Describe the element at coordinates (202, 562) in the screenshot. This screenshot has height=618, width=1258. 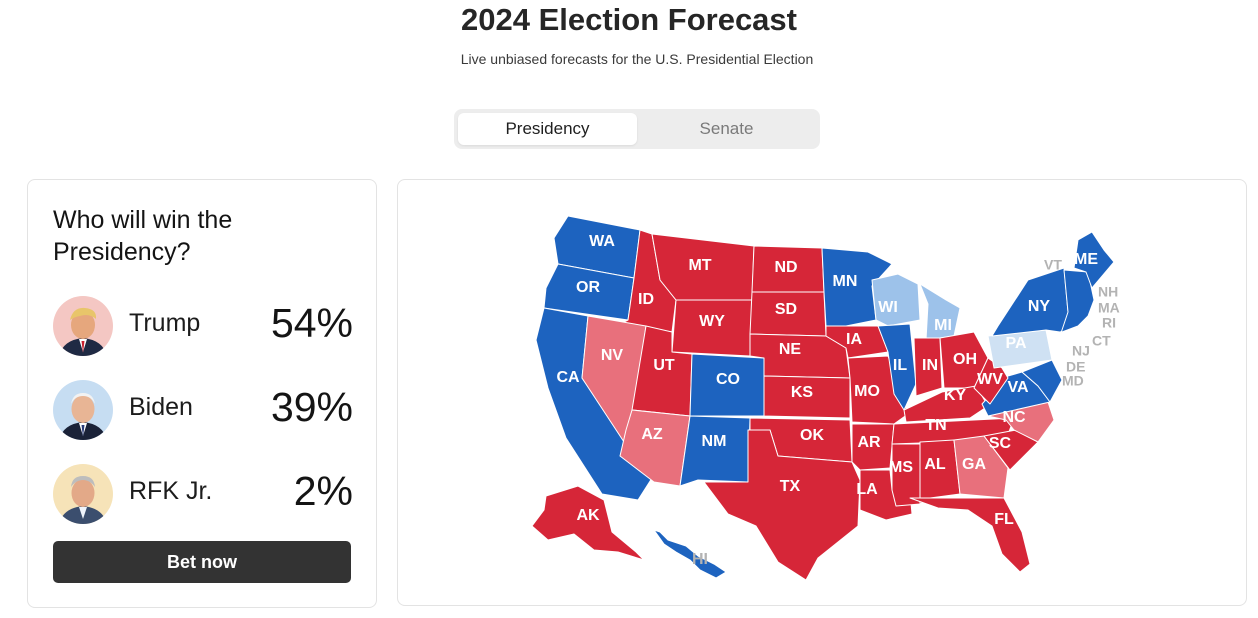
I see `bet-now-button: Bet now` at that location.